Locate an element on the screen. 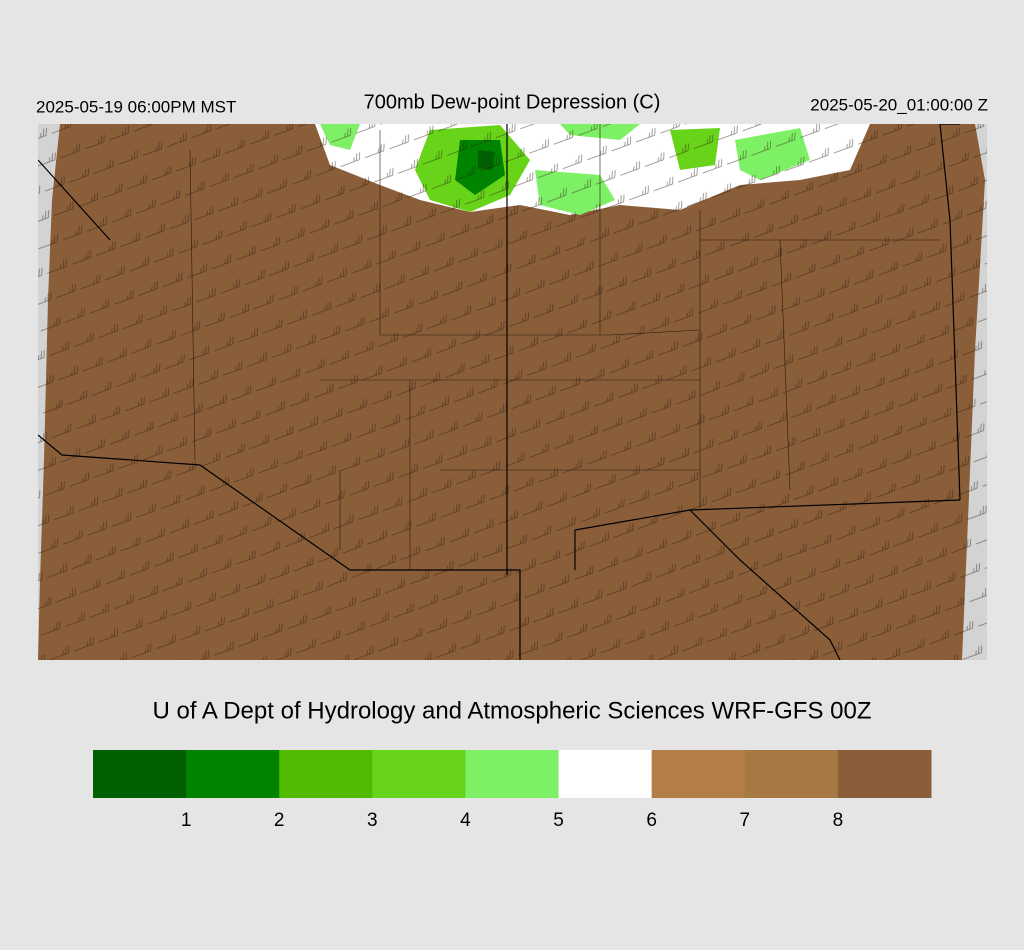 The image size is (1024, 950). colorbar-tick-label: 3 is located at coordinates (372, 820).